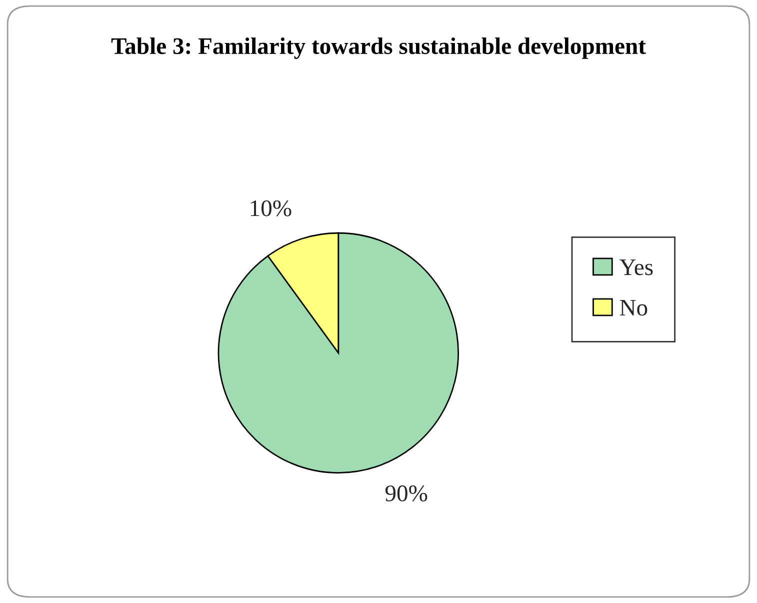 The width and height of the screenshot is (757, 603). I want to click on data-label: 10%, so click(271, 208).